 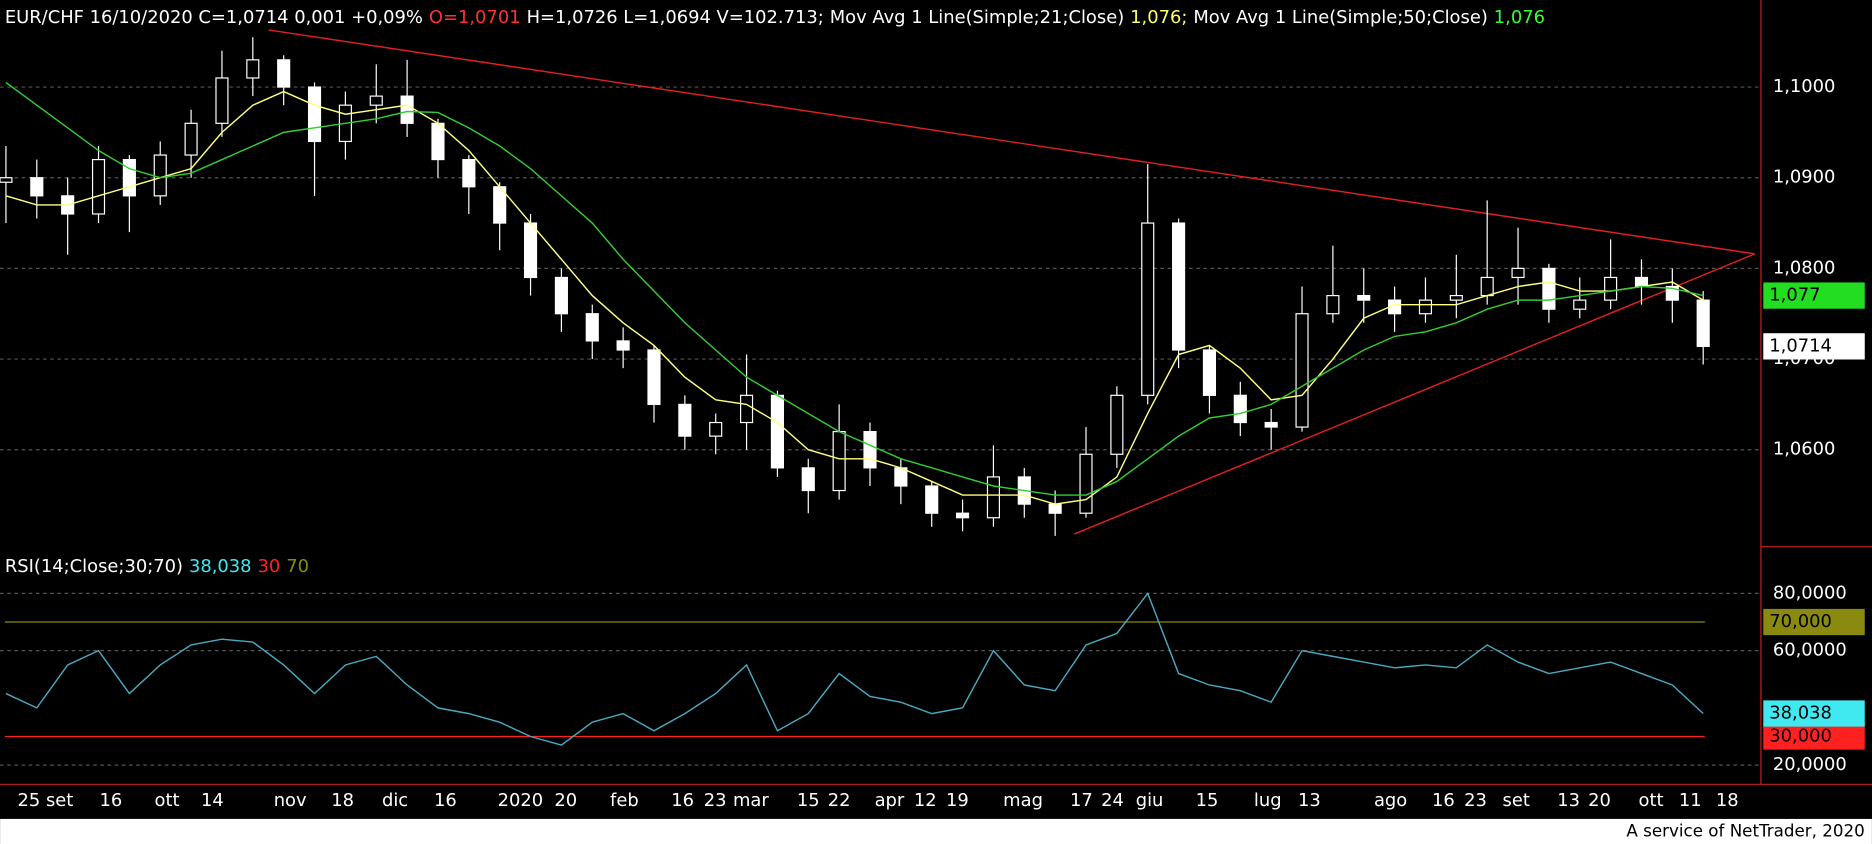 I want to click on panel-title-name: RSI(14;Close;30;70), so click(x=94, y=566).